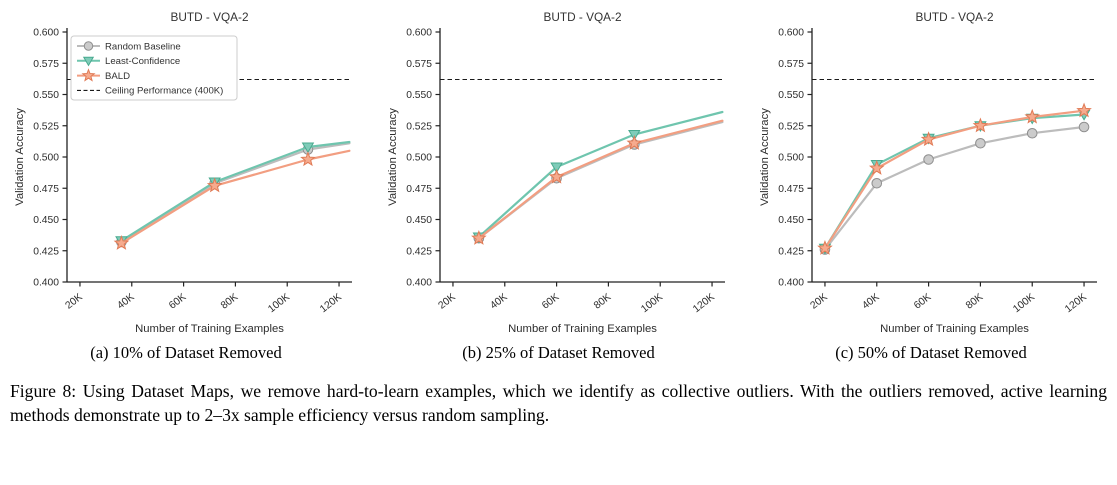 The image size is (1117, 485). I want to click on legend-item-label: Ceiling Performance (400K), so click(164, 91).